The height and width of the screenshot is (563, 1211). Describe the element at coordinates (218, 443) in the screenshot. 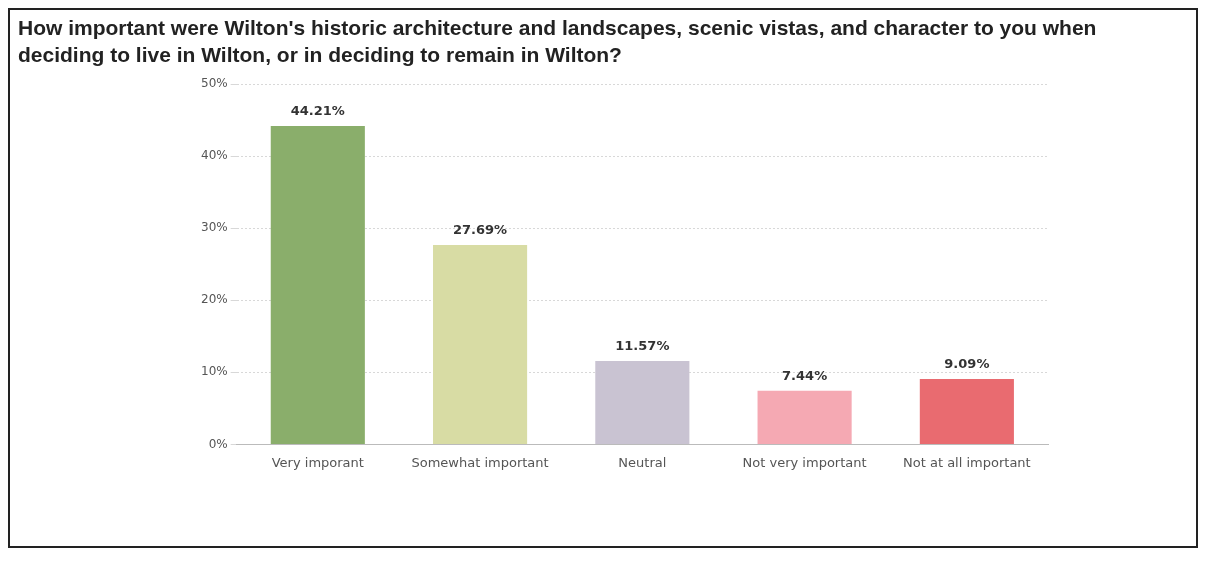

I see `y-tick-label: 0%` at that location.